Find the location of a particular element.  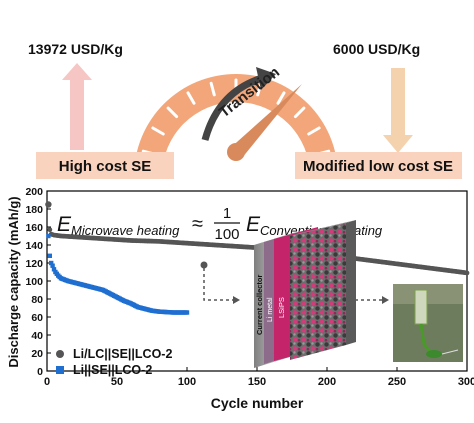

cathode-side is located at coordinates (351, 282).